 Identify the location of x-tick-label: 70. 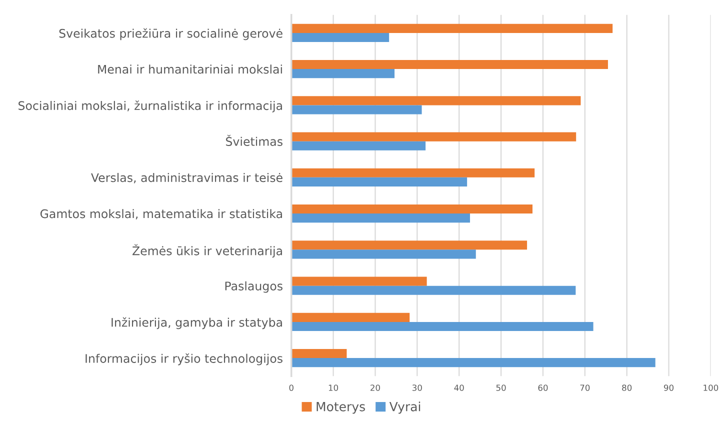
(585, 387).